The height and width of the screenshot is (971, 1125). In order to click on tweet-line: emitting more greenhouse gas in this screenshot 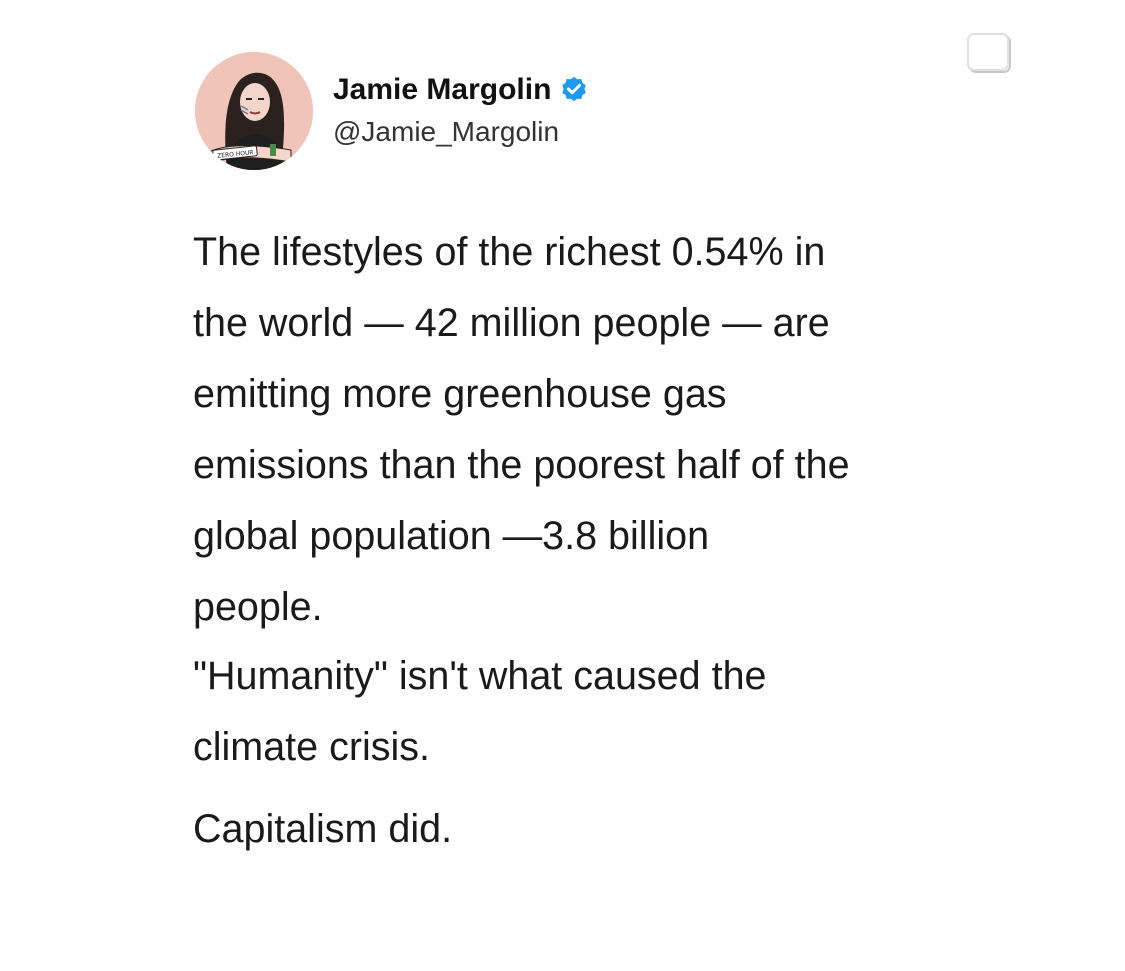, I will do `click(460, 394)`.